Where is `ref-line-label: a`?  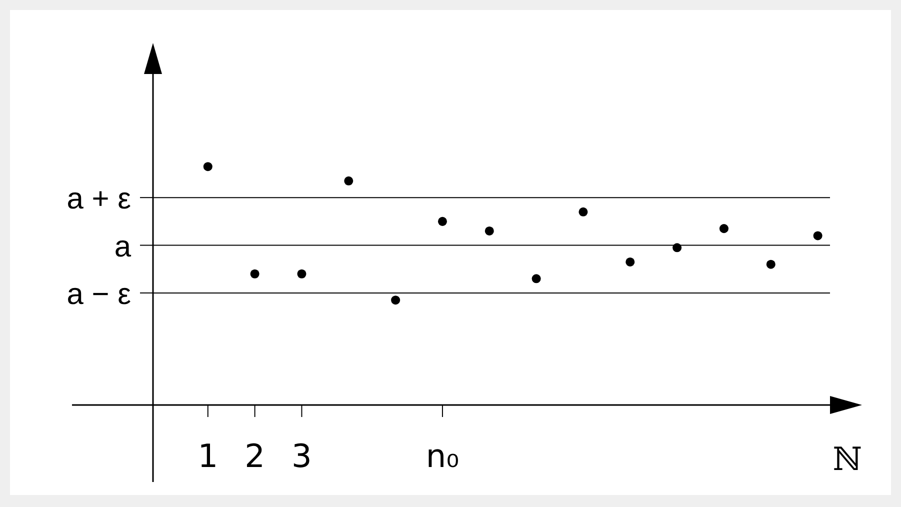
ref-line-label: a is located at coordinates (123, 247).